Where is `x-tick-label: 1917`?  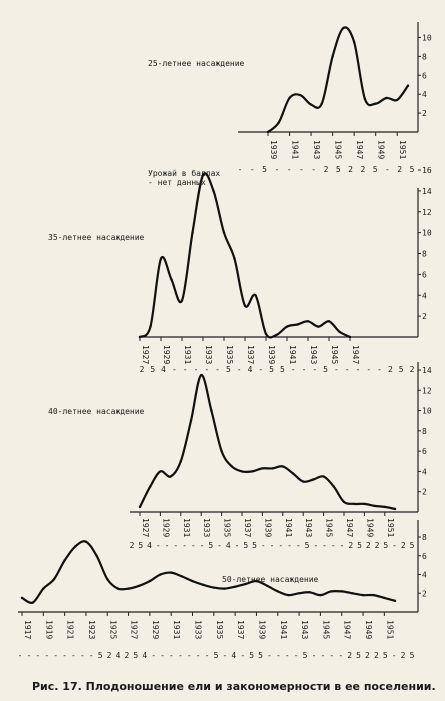
x-tick-label: 1917 is located at coordinates (27, 629).